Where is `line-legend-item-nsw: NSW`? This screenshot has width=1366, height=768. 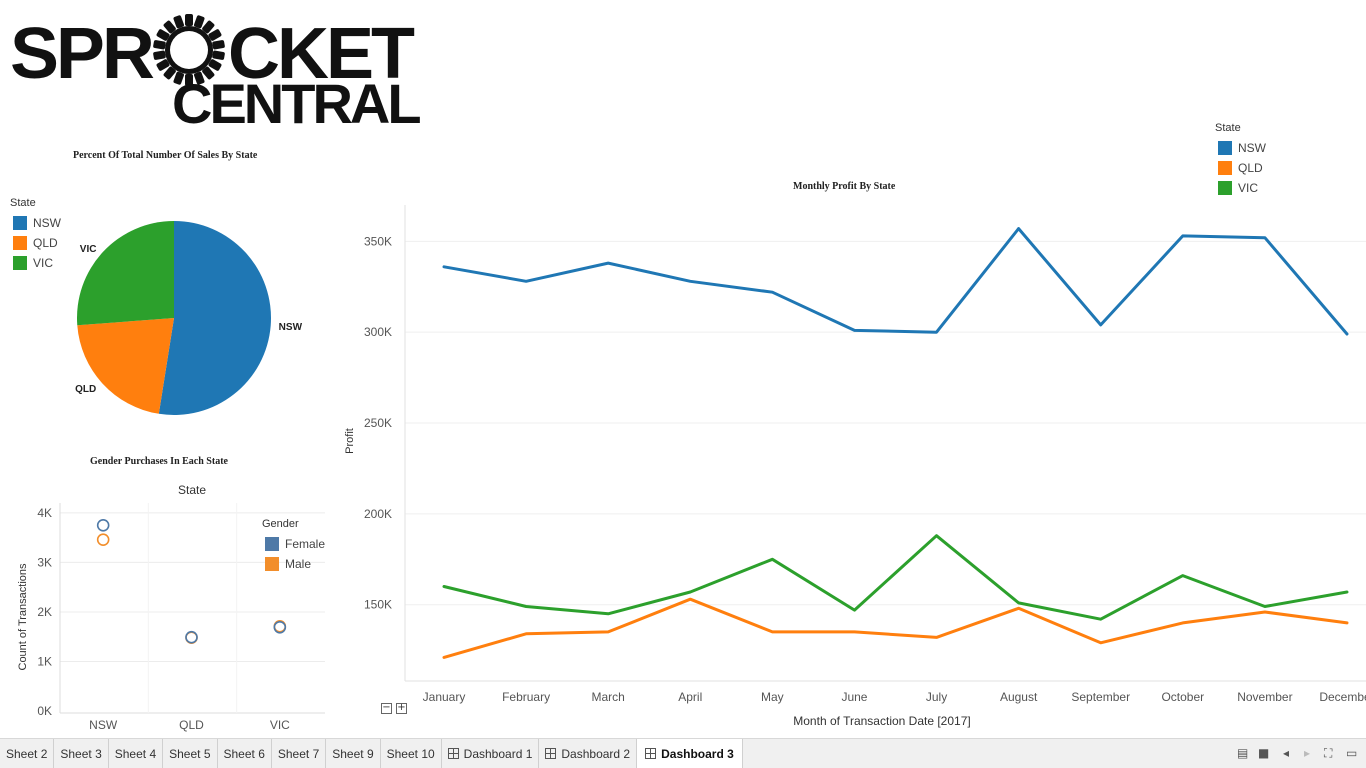 line-legend-item-nsw: NSW is located at coordinates (1242, 148).